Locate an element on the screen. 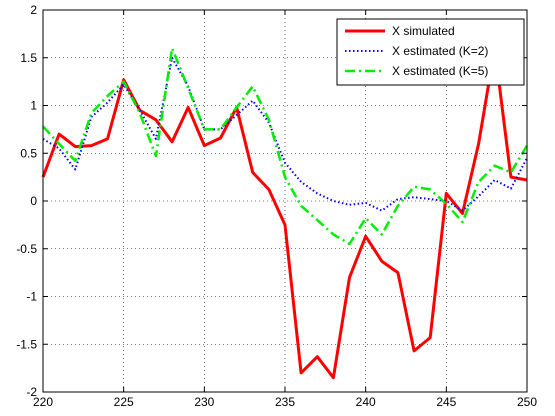  x-tick-label: 245 is located at coordinates (446, 402).